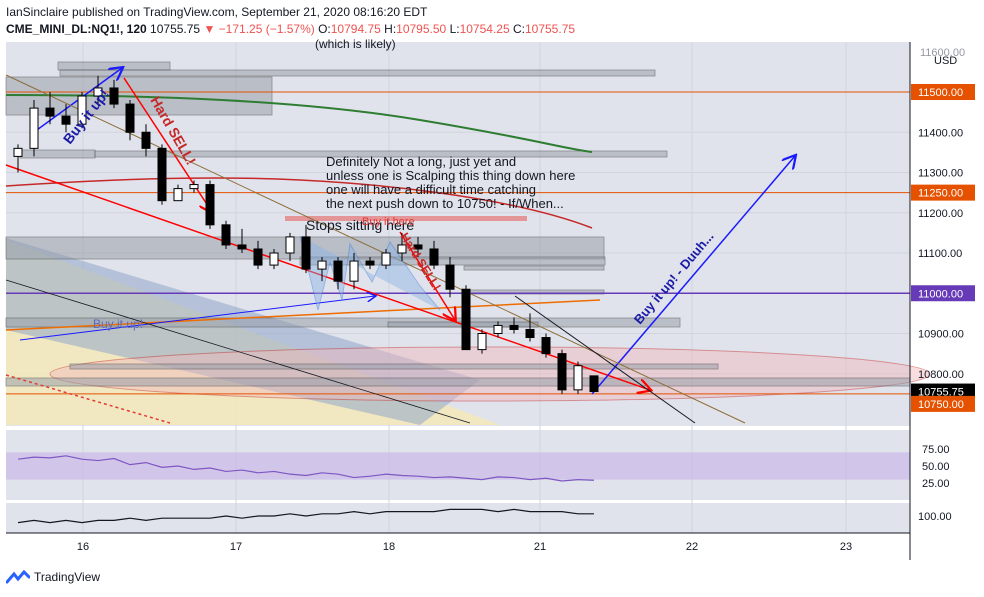 This screenshot has height=597, width=984. What do you see at coordinates (306, 468) in the screenshot?
I see `rsi-line` at bounding box center [306, 468].